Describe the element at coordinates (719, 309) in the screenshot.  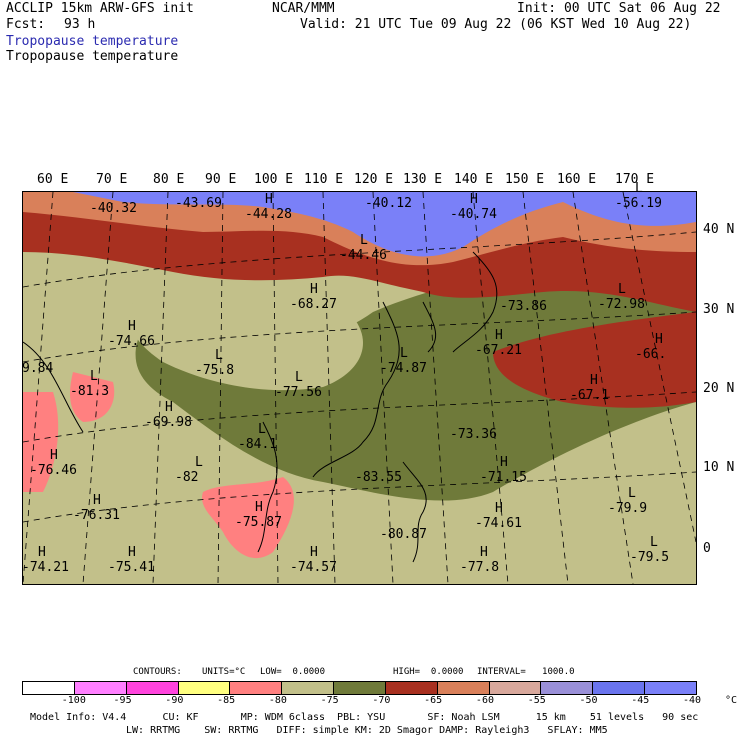
I see `lat-label: 30 N` at that location.